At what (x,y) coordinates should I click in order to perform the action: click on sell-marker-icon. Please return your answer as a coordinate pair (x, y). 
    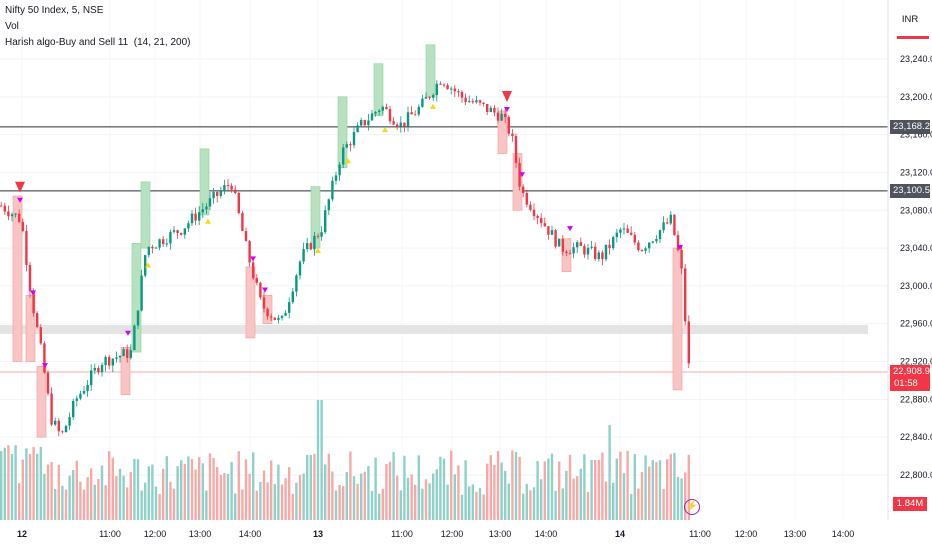
    Looking at the image, I should click on (45, 366).